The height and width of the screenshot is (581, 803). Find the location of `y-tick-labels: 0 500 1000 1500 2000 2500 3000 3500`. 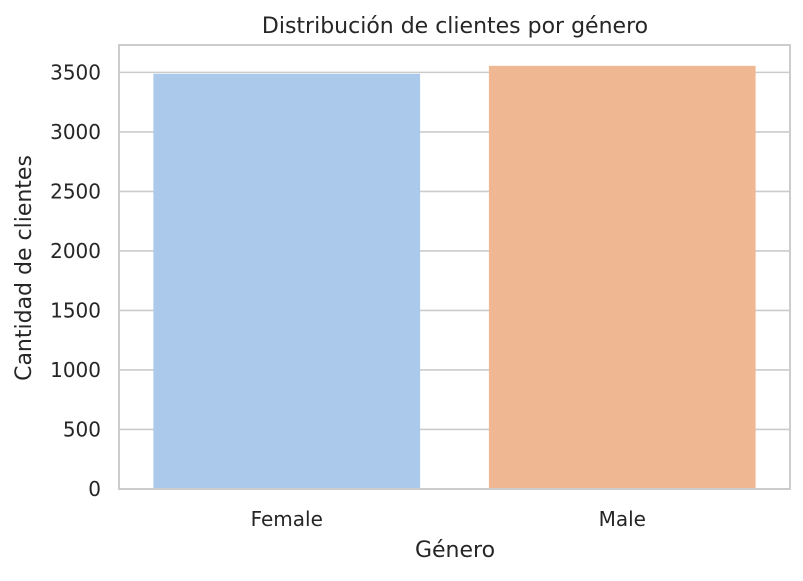

y-tick-labels: 0 500 1000 1500 2000 2500 3000 3500 is located at coordinates (75, 280).